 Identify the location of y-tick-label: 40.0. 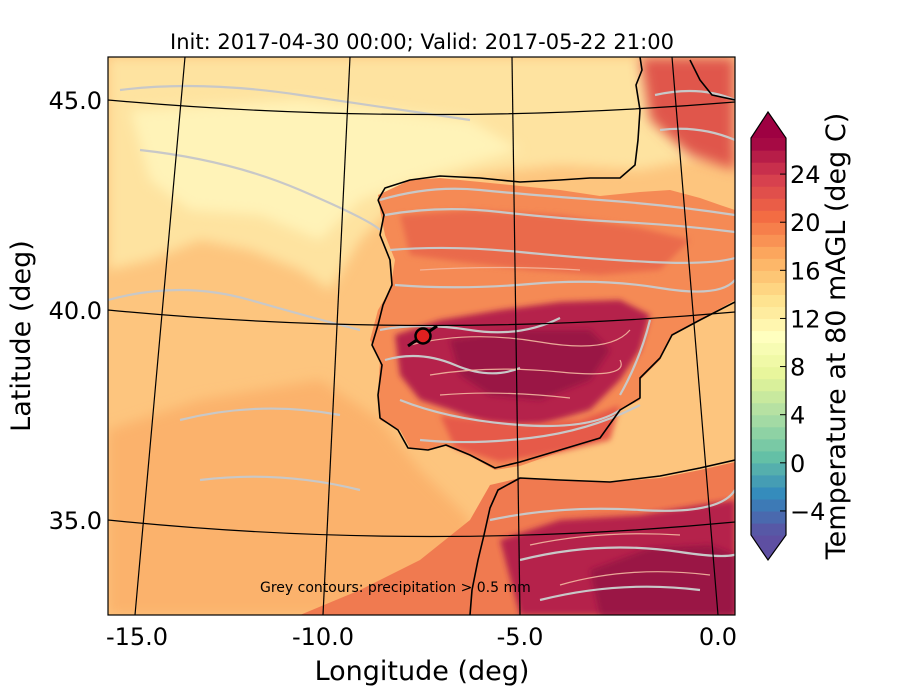
(75, 311).